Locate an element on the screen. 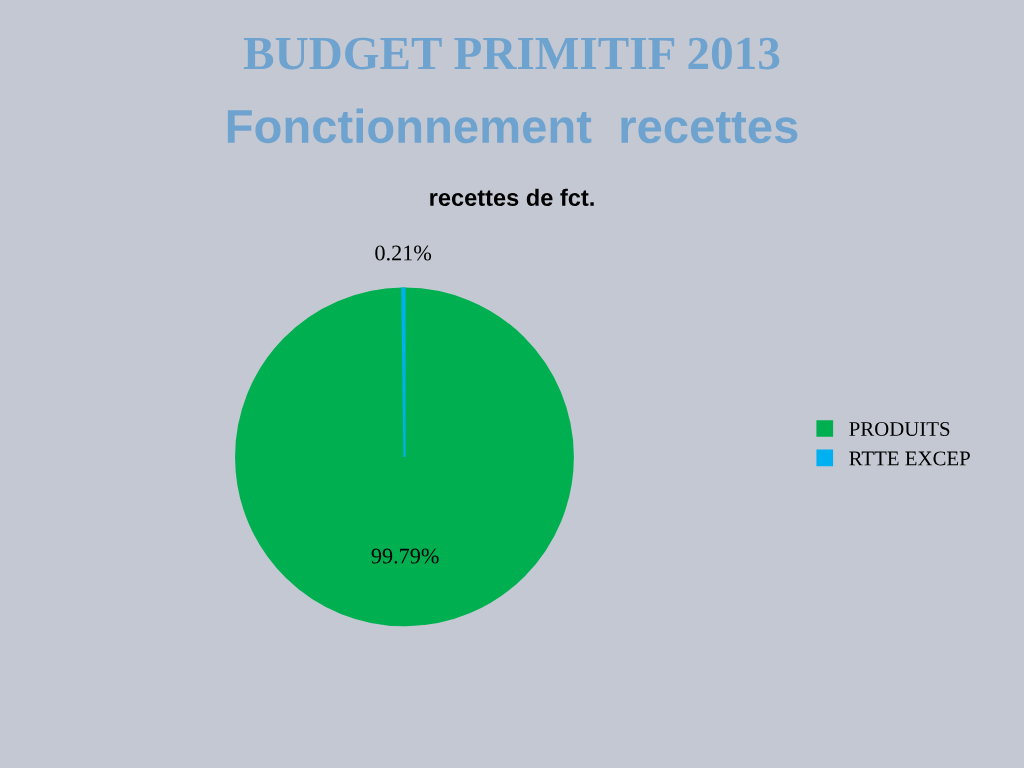 The width and height of the screenshot is (1024, 768). chart-title: BUDGET PRIMITIF 2013 is located at coordinates (511, 53).